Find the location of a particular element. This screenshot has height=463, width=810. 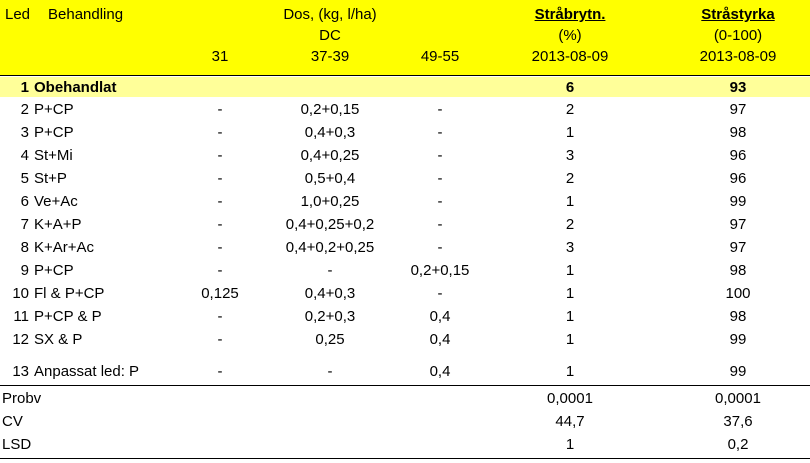

table-row-behandling: St+Mi is located at coordinates (53, 155).